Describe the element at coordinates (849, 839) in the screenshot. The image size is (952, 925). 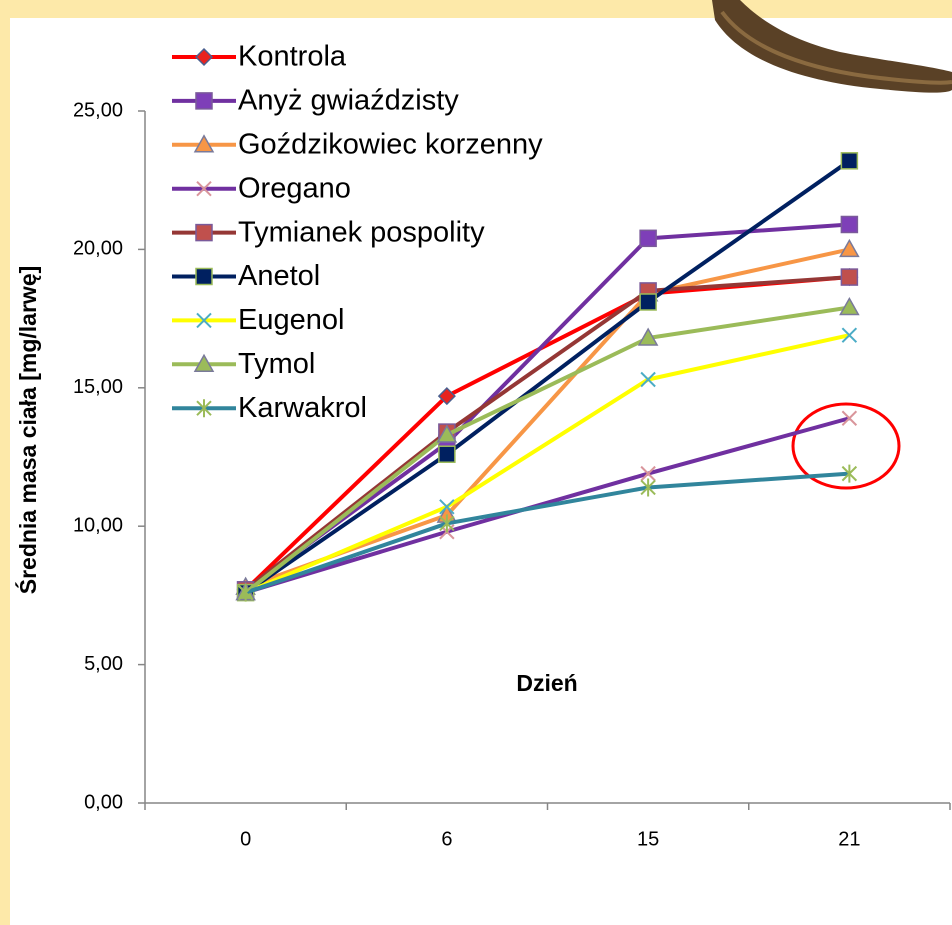
I see `x-tick-label: 21` at that location.